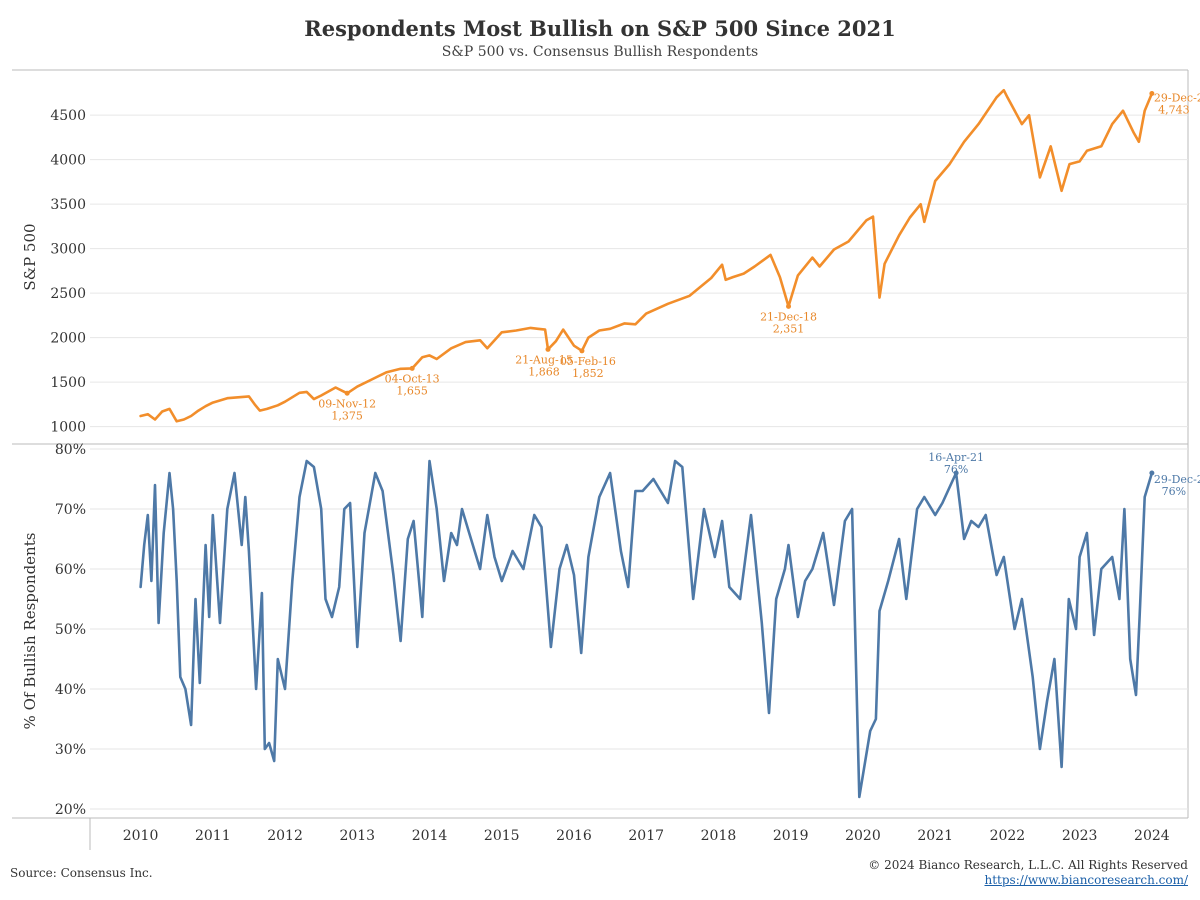  I want to click on y-tick-label: 3000, so click(68, 250).